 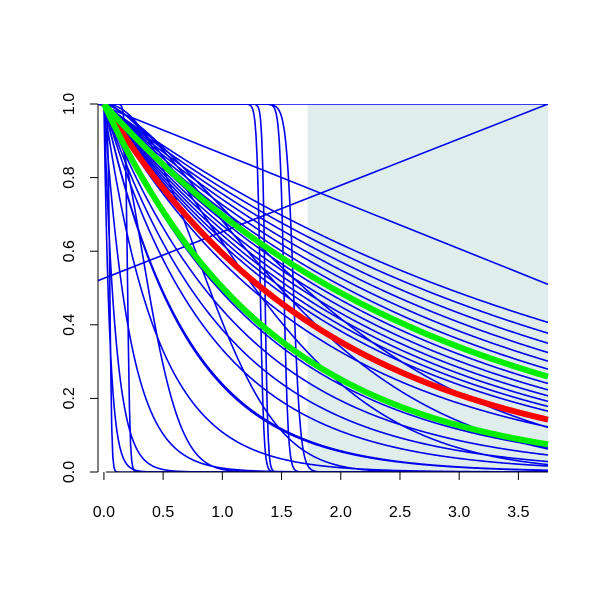 What do you see at coordinates (281, 512) in the screenshot?
I see `x-tick-label: 1.5` at bounding box center [281, 512].